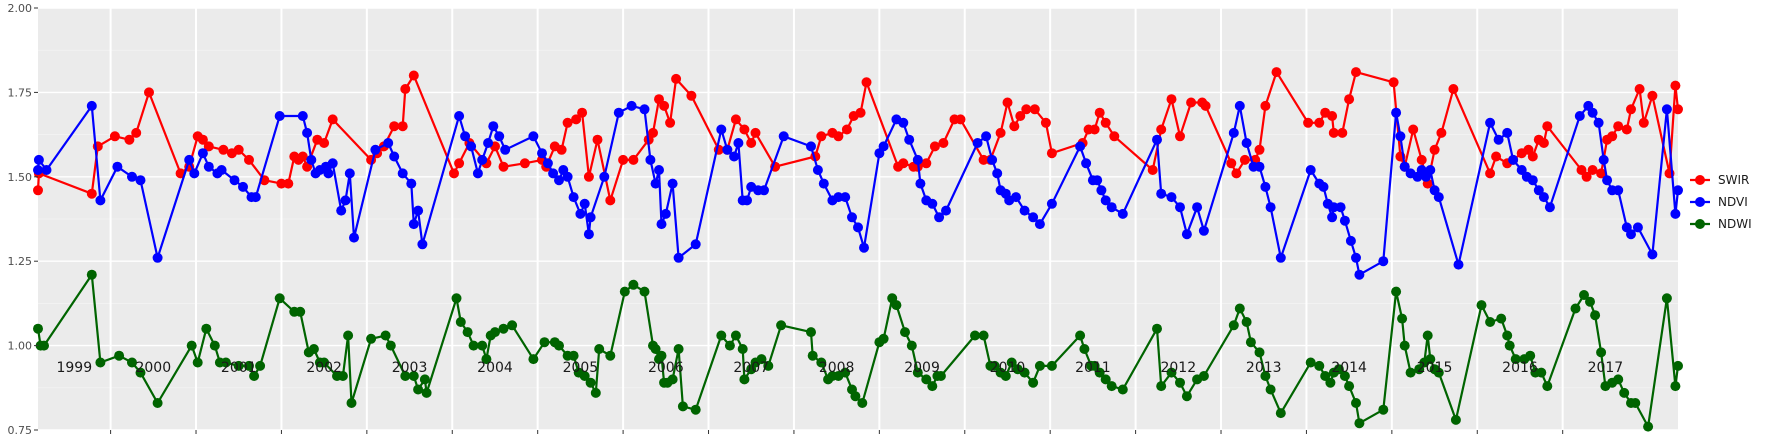 This screenshot has width=1773, height=442. I want to click on year-label: 2010, so click(1008, 368).